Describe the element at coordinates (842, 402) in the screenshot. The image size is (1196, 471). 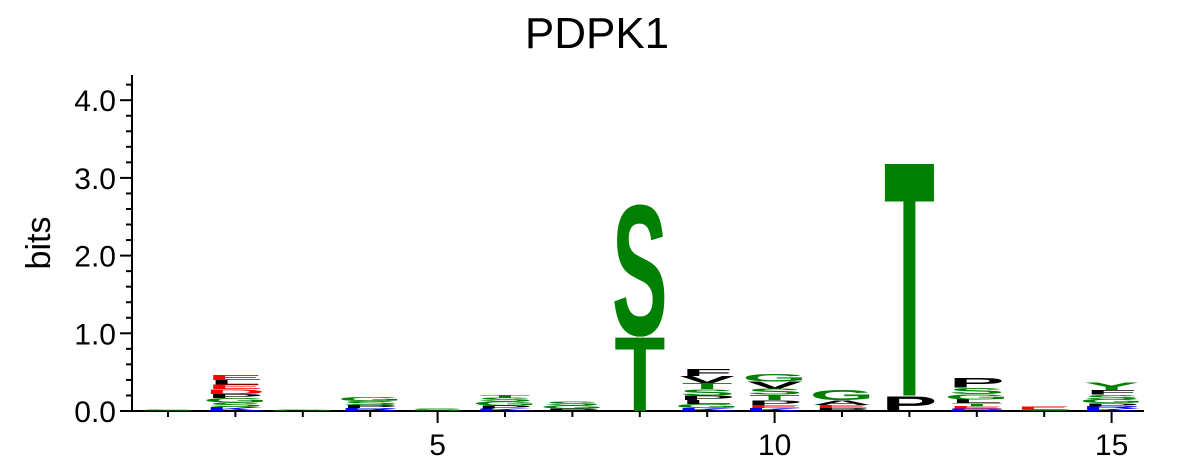
I see `logo-letter: A` at that location.